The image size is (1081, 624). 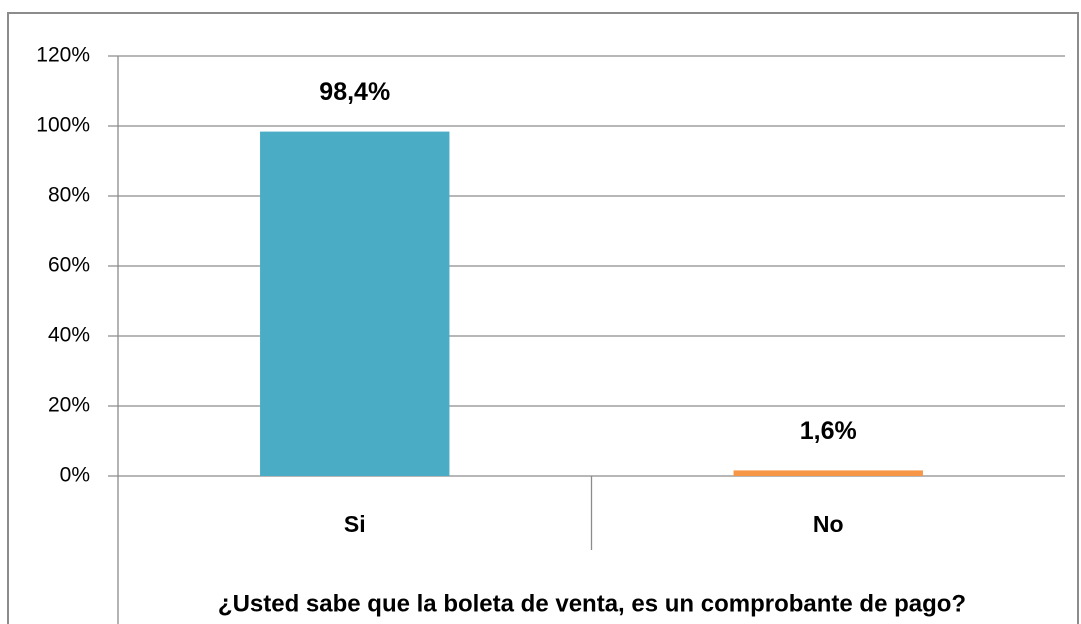 What do you see at coordinates (828, 431) in the screenshot?
I see `data-label: 1,6%` at bounding box center [828, 431].